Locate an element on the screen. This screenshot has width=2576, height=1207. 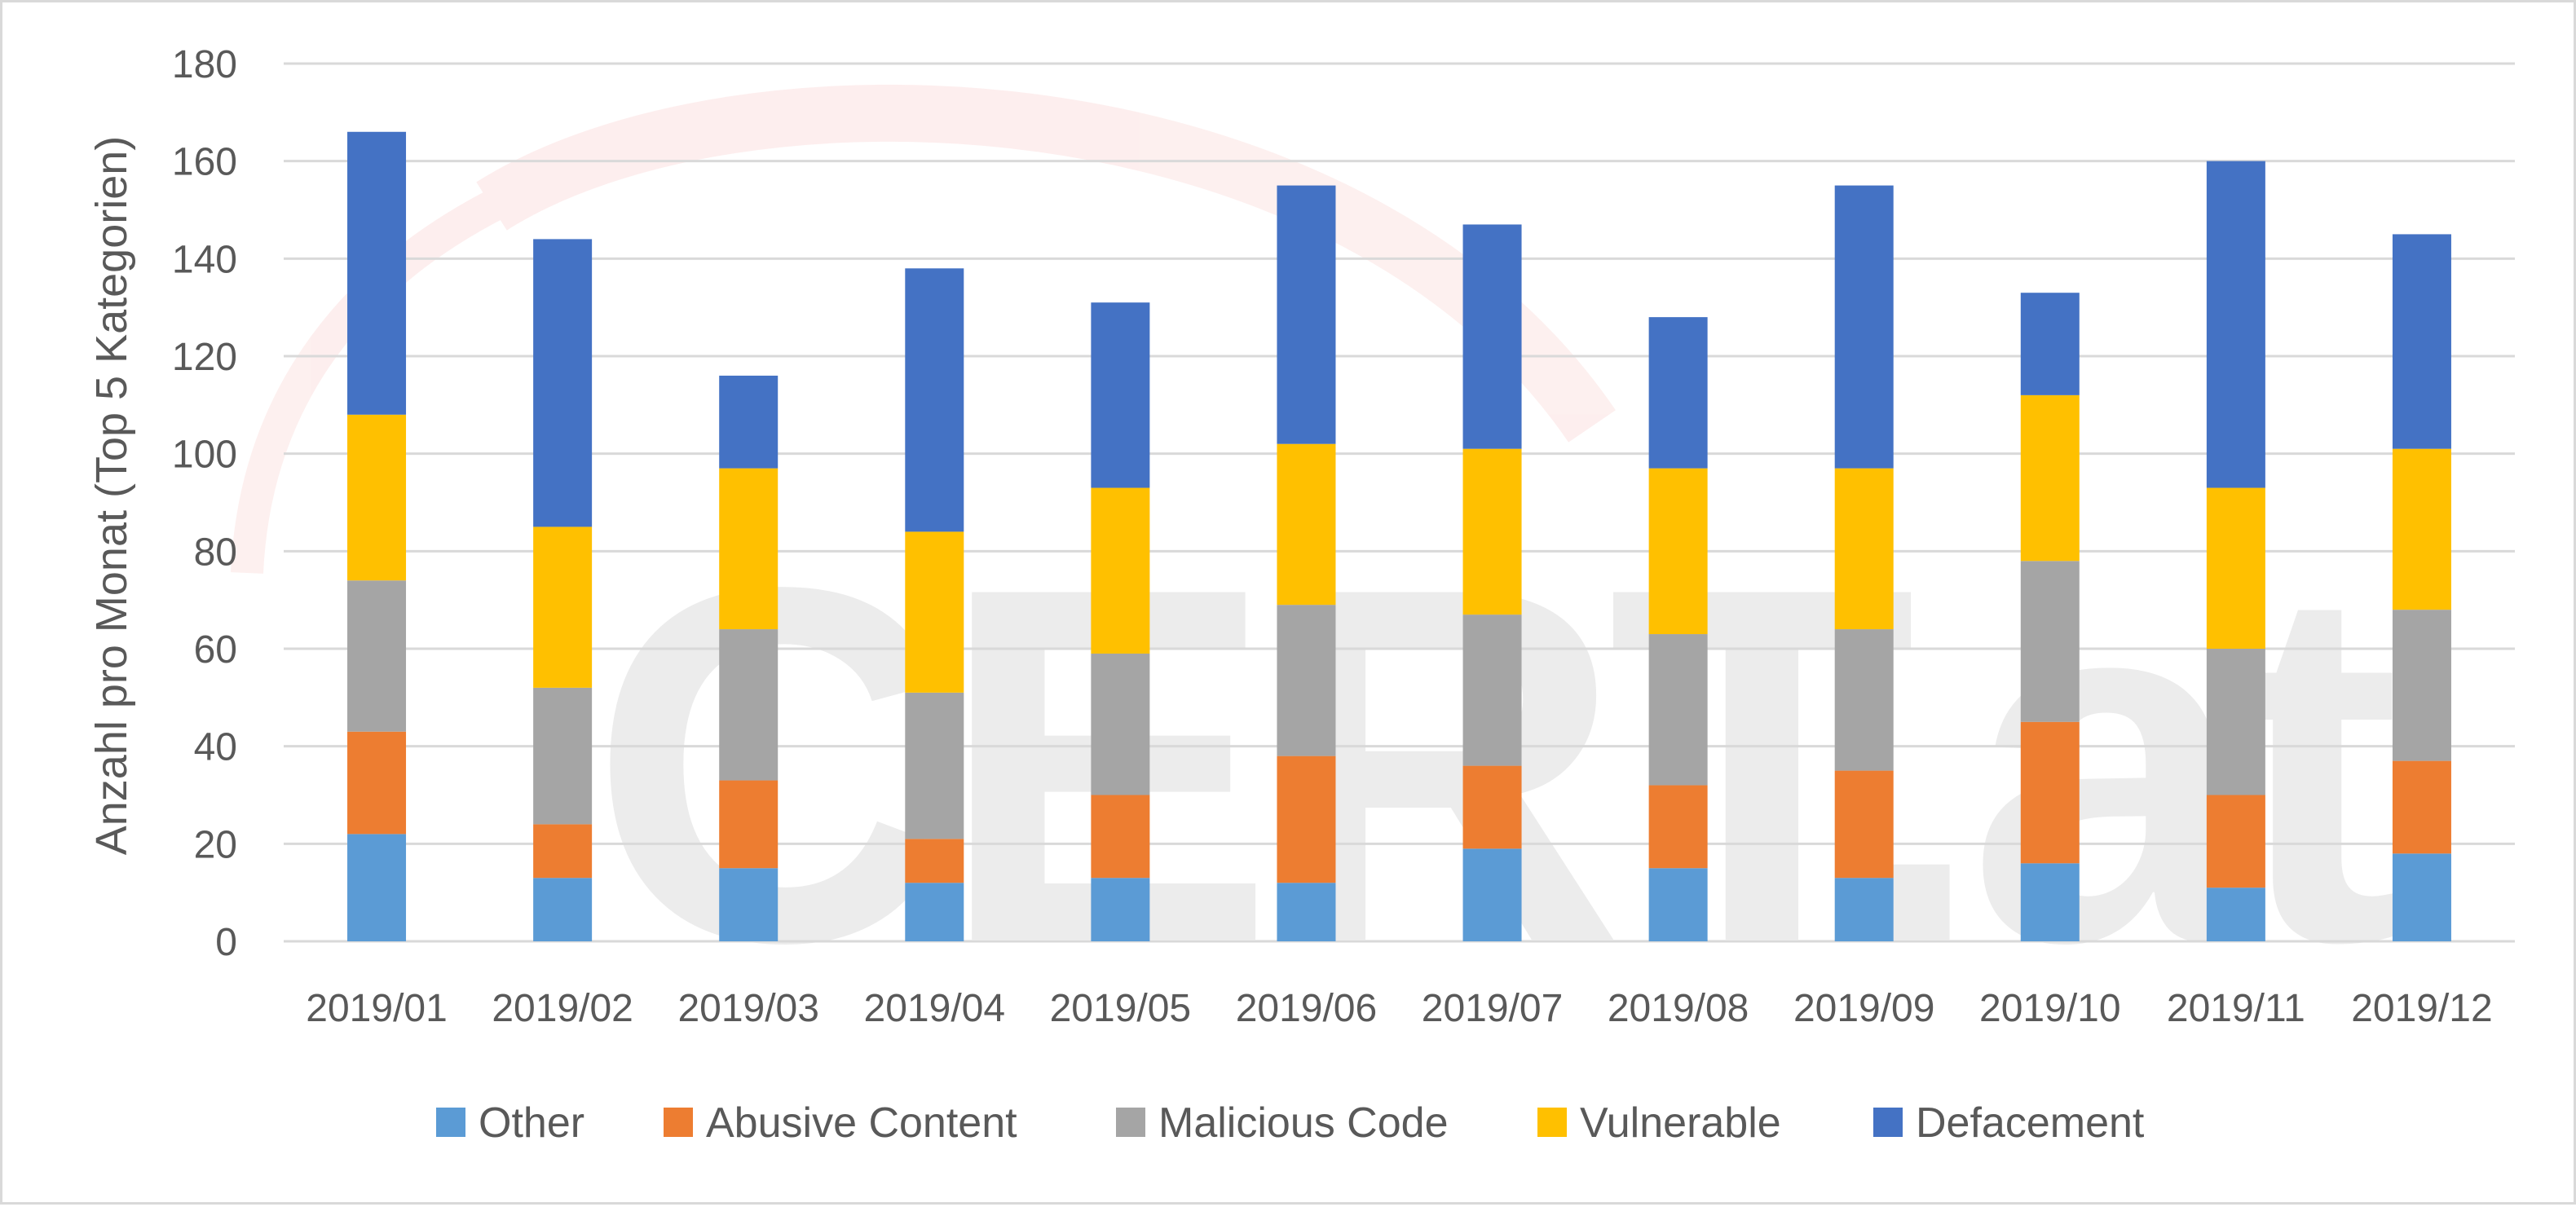
legend-label: Abusive Content is located at coordinates (861, 1123).